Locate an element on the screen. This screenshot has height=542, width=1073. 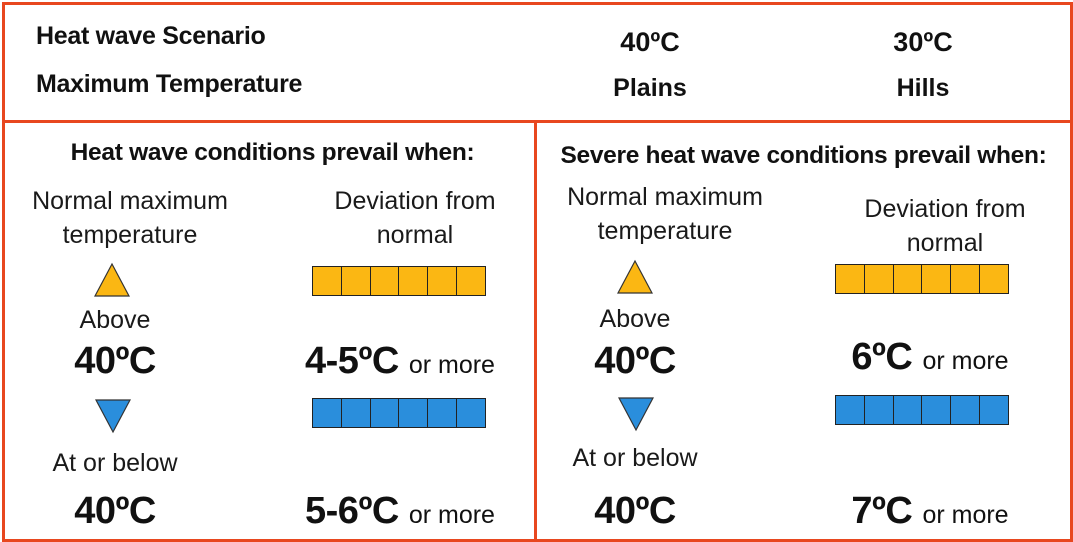
shw-at-below-or-more: or more is located at coordinates (965, 515).